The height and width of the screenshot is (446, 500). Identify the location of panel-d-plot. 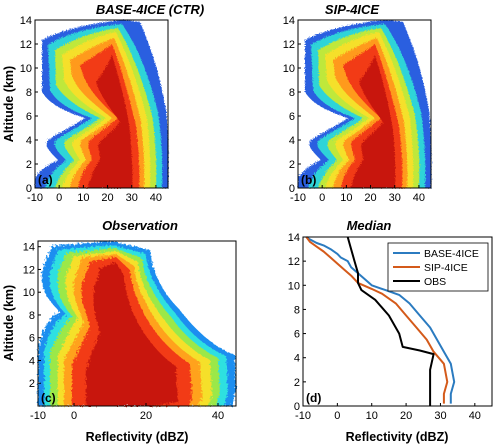
(380, 321).